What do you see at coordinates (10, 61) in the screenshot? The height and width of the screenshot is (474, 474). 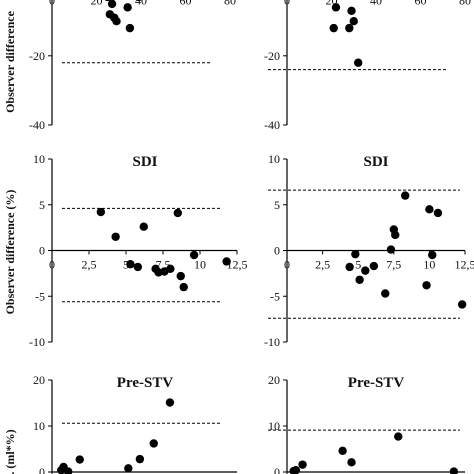 I see `y-axis-title: Observer difference` at bounding box center [10, 61].